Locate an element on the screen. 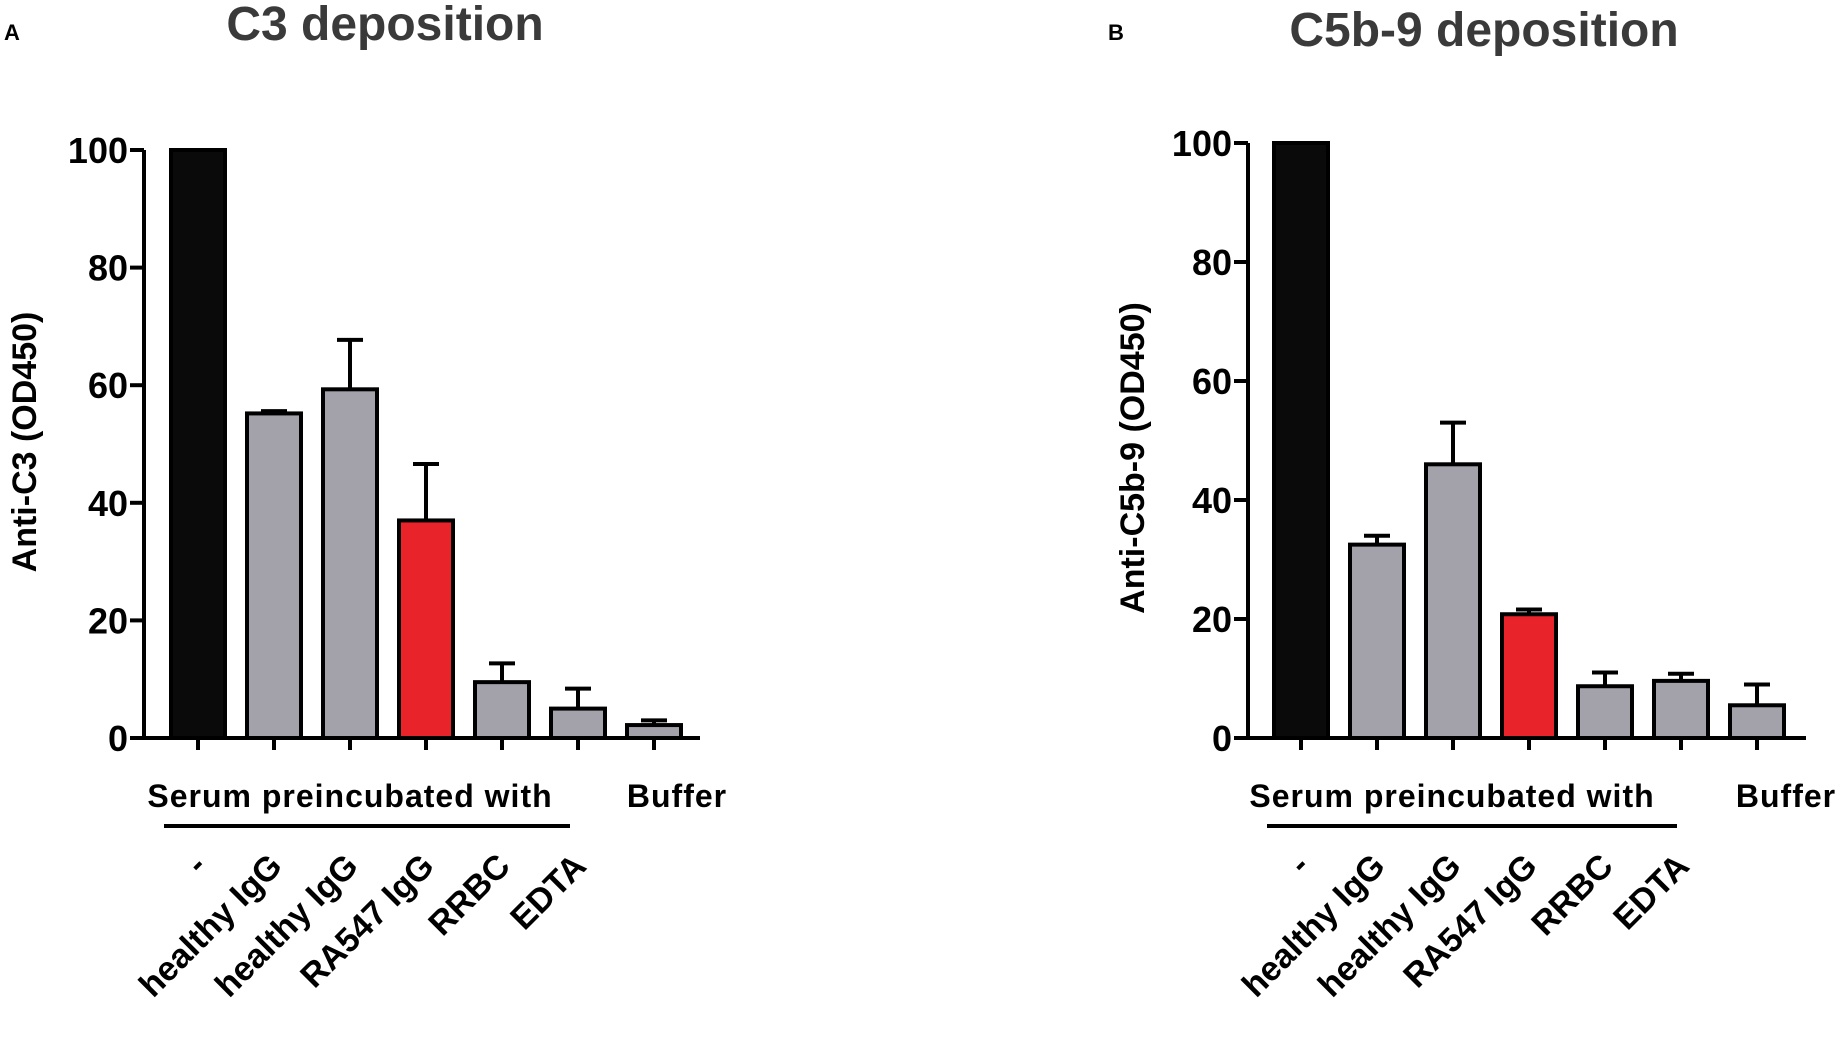 The height and width of the screenshot is (1044, 1844). y-axis-label: Anti-C5b-9 (OD450) is located at coordinates (1133, 458).